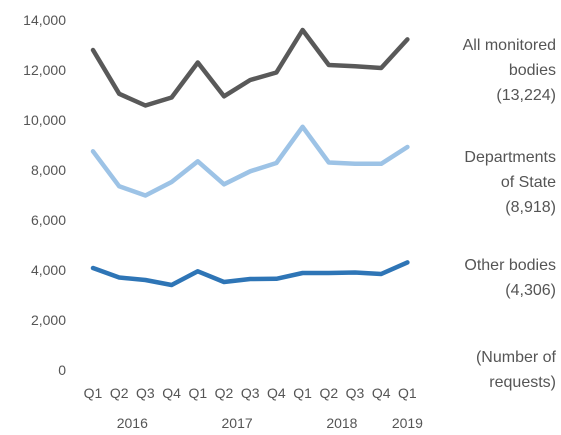 The image size is (561, 435). Describe the element at coordinates (528, 182) in the screenshot. I see `series-label-line: of State` at that location.